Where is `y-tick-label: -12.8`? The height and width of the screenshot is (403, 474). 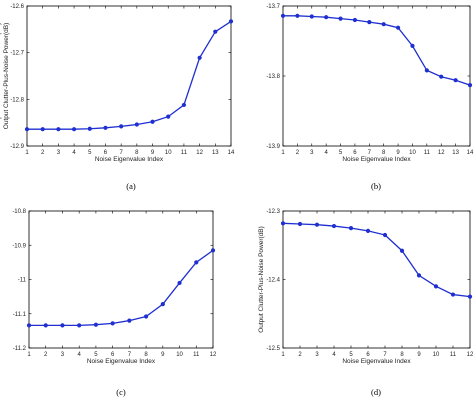
y-tick-label: -12.8 is located at coordinates (17, 100).